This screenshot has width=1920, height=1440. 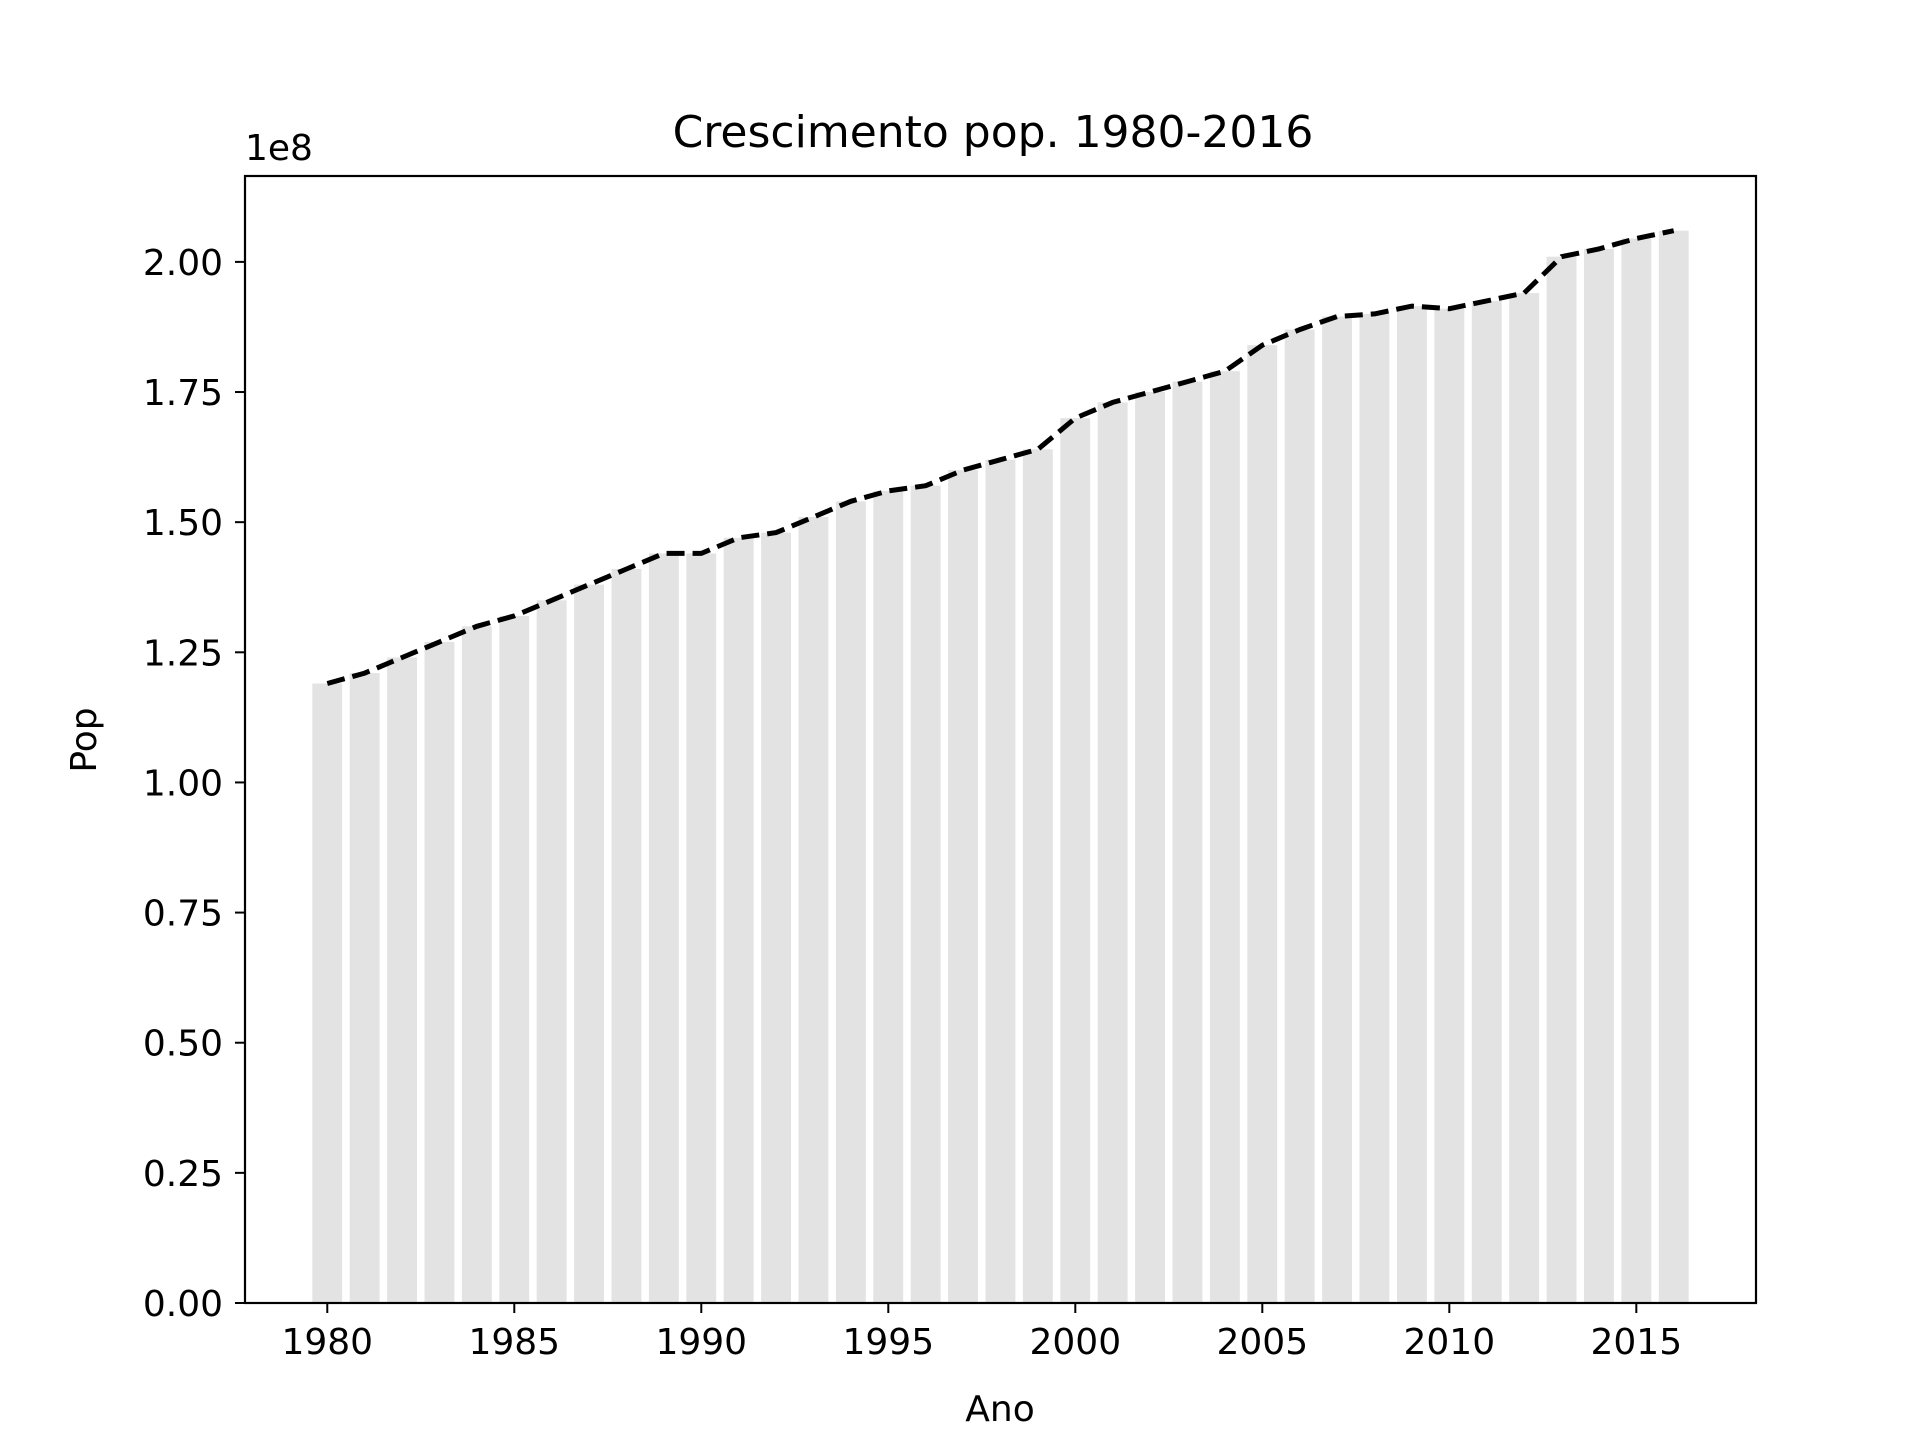 I want to click on y-tick-label-1.00: 1.00, so click(x=183, y=783).